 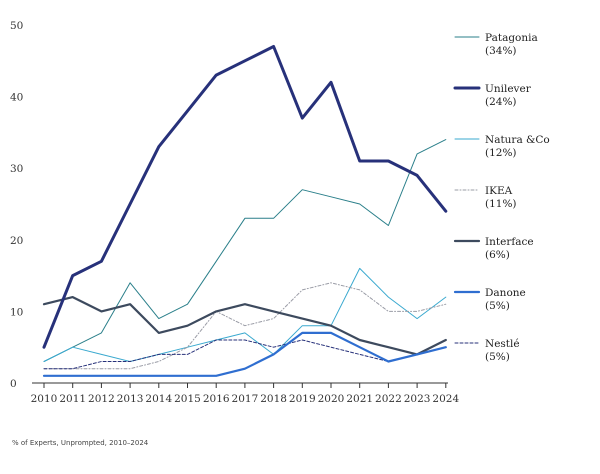 I want to click on legend-share-patagonia: (34%), so click(x=501, y=51).